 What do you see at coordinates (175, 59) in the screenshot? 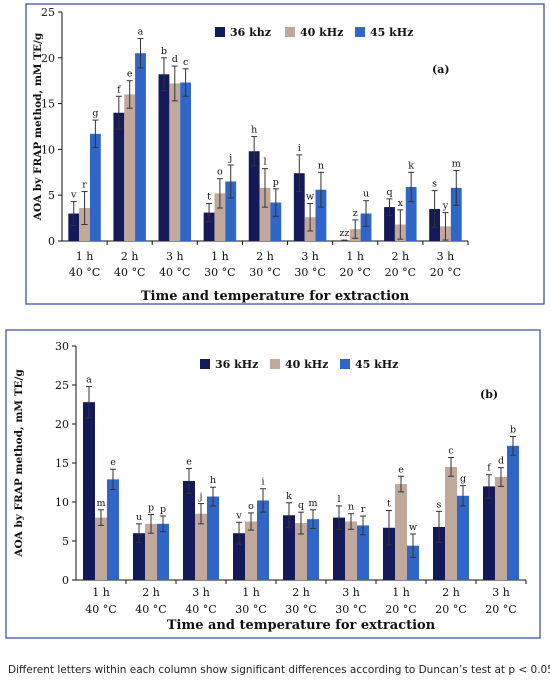
I see `significance-letter: d` at bounding box center [175, 59].